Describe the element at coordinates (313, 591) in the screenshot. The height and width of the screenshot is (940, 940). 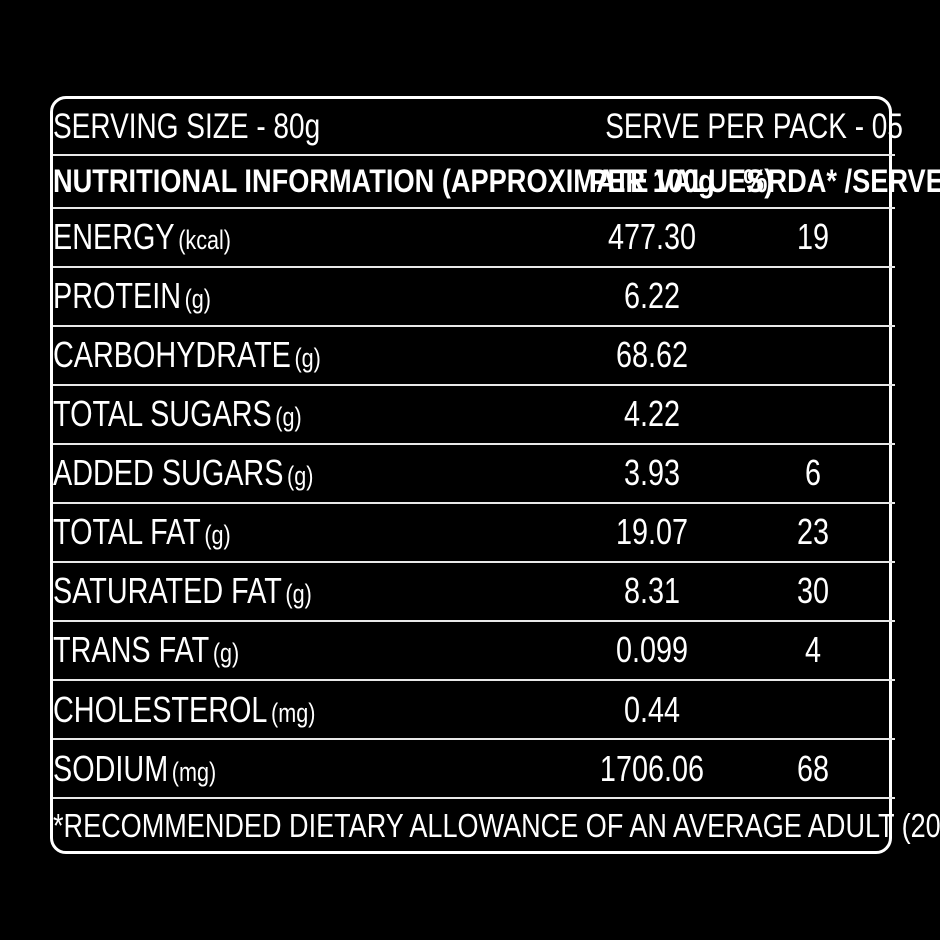
I see `nutrient-name-cell: SATURATED FAT (g)` at that location.